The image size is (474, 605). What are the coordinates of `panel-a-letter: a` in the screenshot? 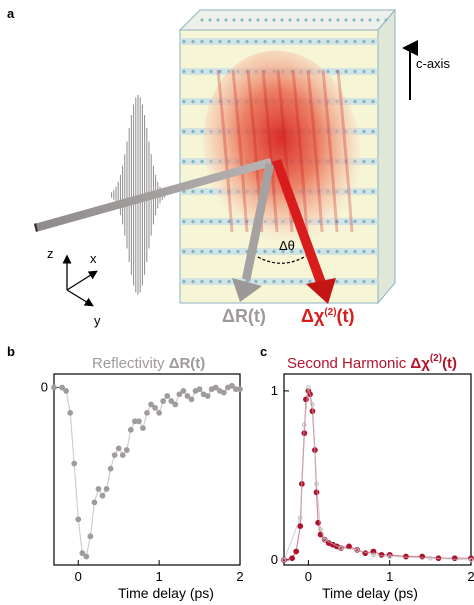 It's located at (11, 13).